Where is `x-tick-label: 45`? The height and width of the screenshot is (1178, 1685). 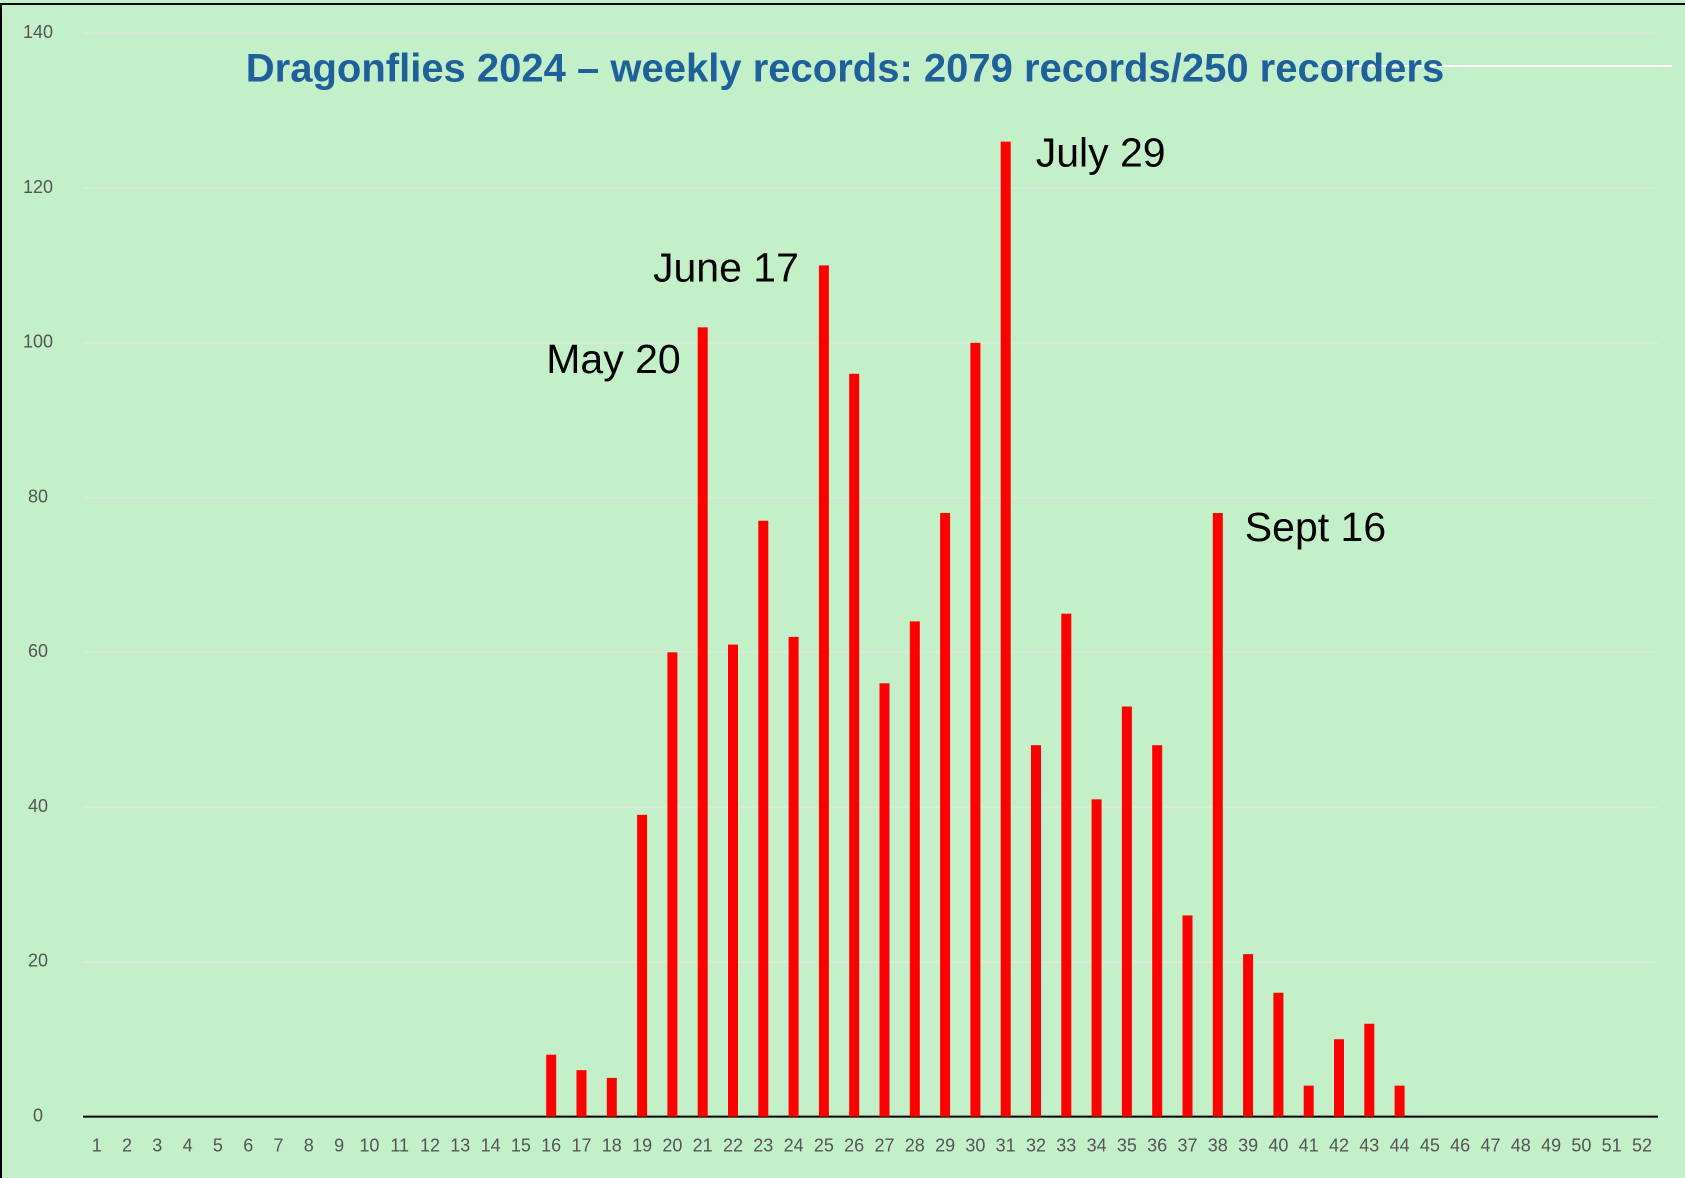
x-tick-label: 45 is located at coordinates (1430, 1145).